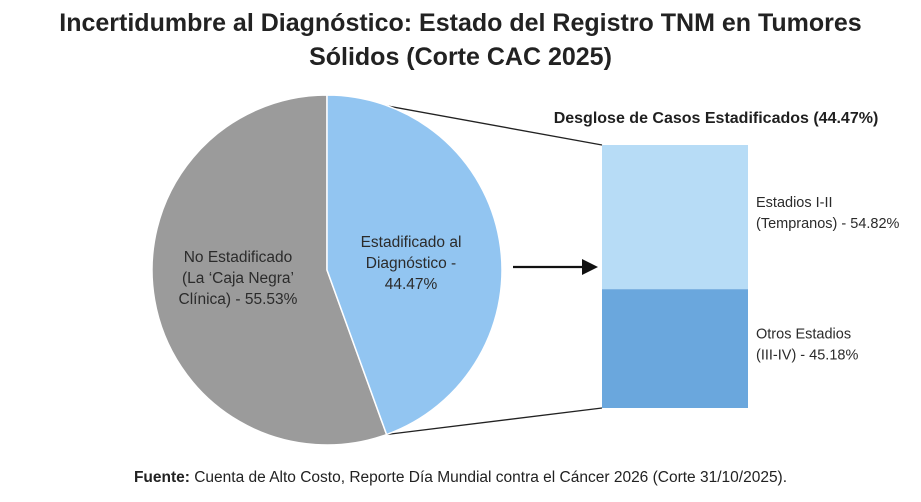 This screenshot has width=921, height=502. Describe the element at coordinates (828, 224) in the screenshot. I see `bar-label-line: (Tempranos) - 54.82%` at that location.